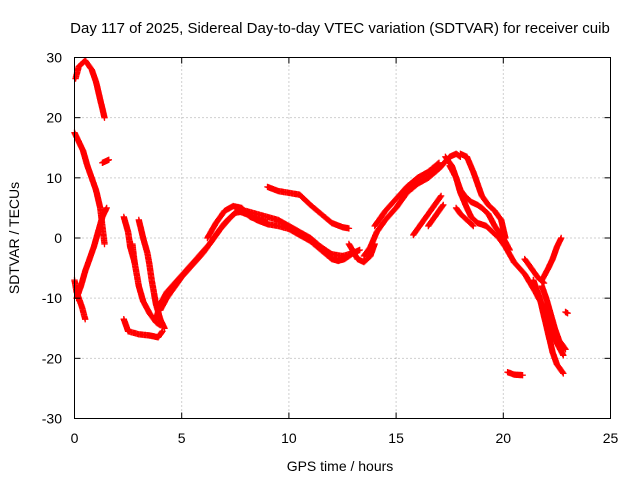 The height and width of the screenshot is (480, 640). Describe the element at coordinates (14, 238) in the screenshot. I see `y-axis-label: SDTVAR / TECUs` at that location.